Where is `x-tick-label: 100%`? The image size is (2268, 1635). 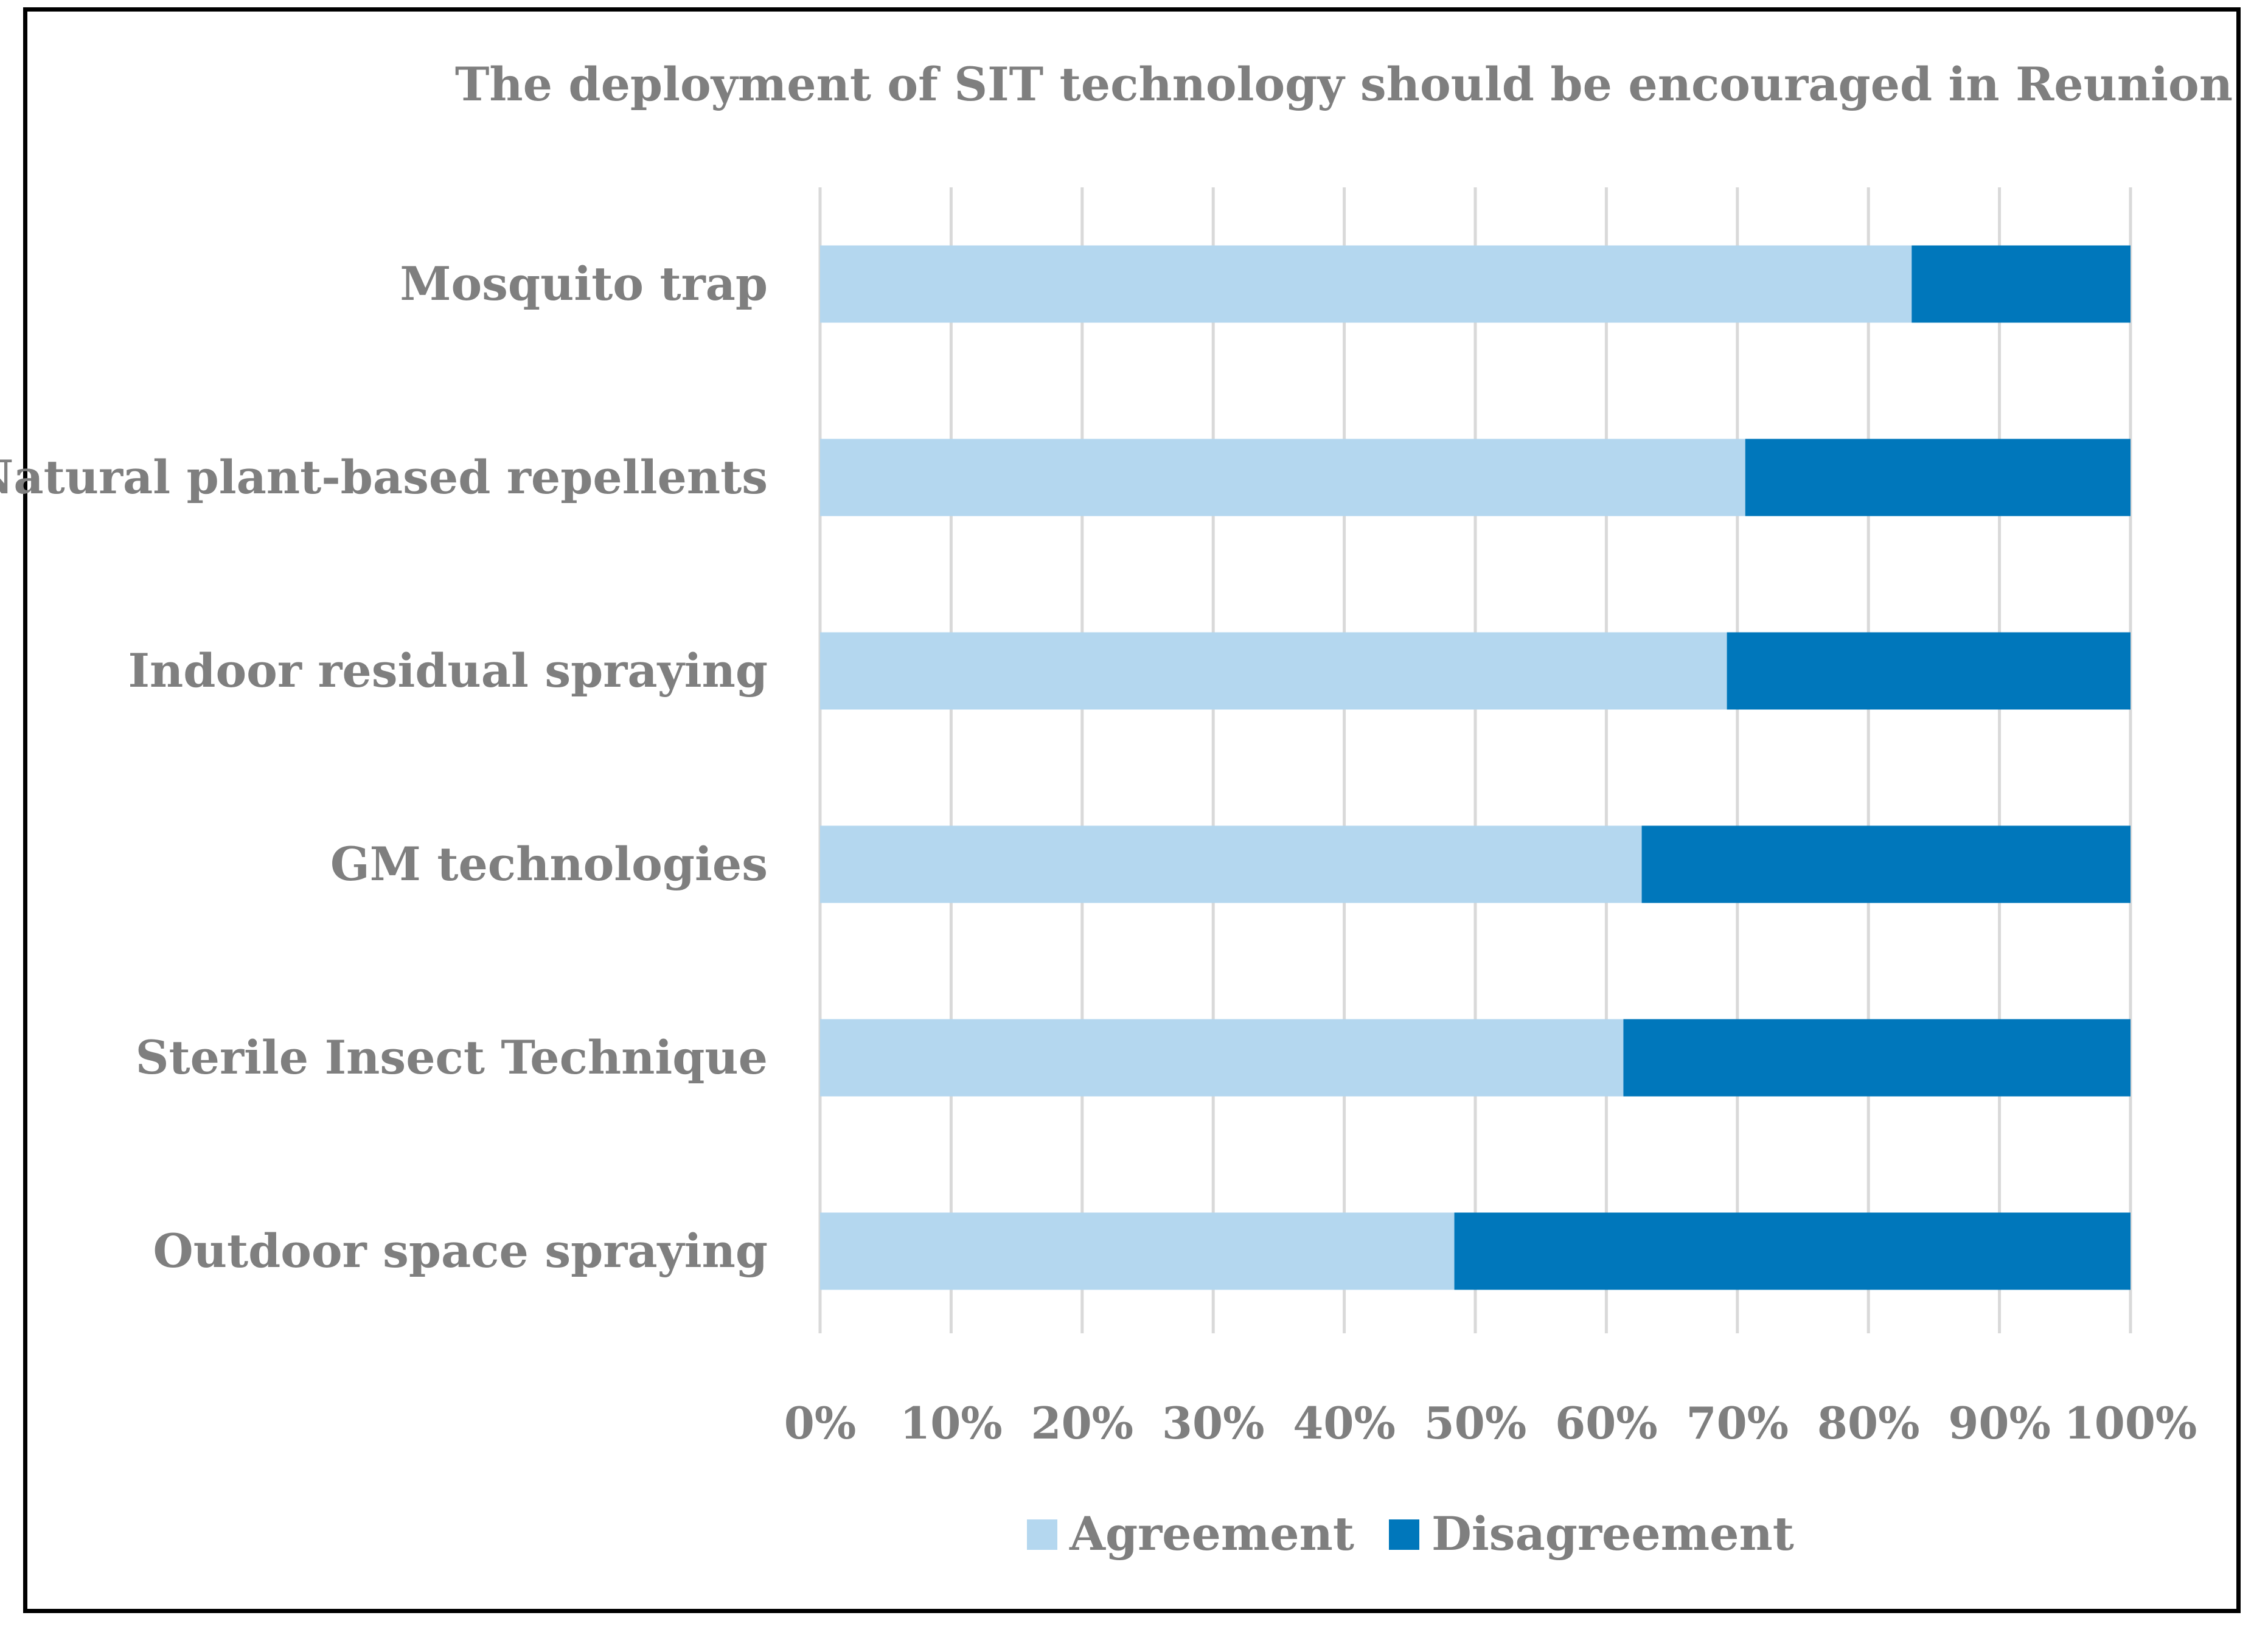 x-tick-label: 100% is located at coordinates (2130, 1423).